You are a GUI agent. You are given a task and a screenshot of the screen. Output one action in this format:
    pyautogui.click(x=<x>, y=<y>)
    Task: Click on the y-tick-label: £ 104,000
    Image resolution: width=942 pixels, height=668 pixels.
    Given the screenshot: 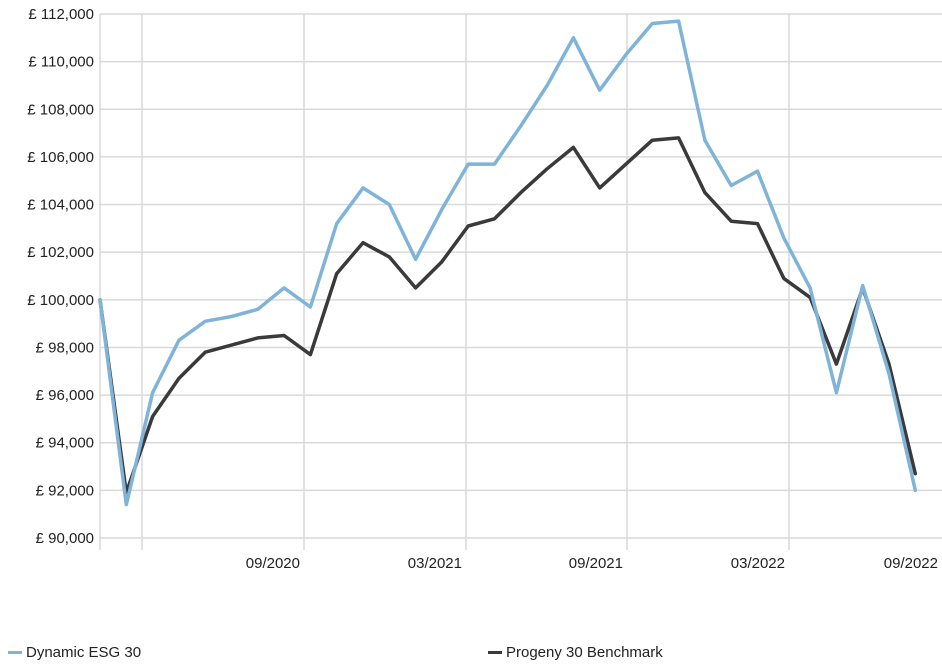 What is the action you would take?
    pyautogui.click(x=60, y=205)
    